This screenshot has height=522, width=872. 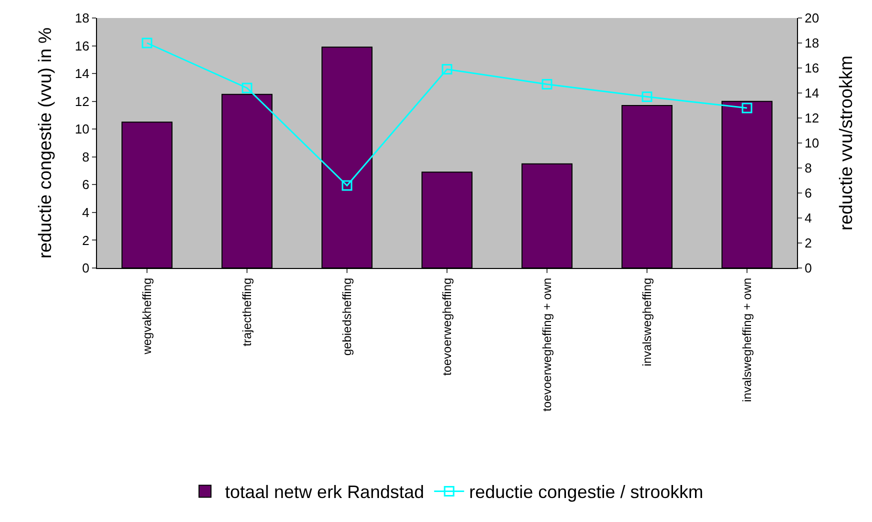 I want to click on y2-tick-label: 10, so click(x=812, y=143).